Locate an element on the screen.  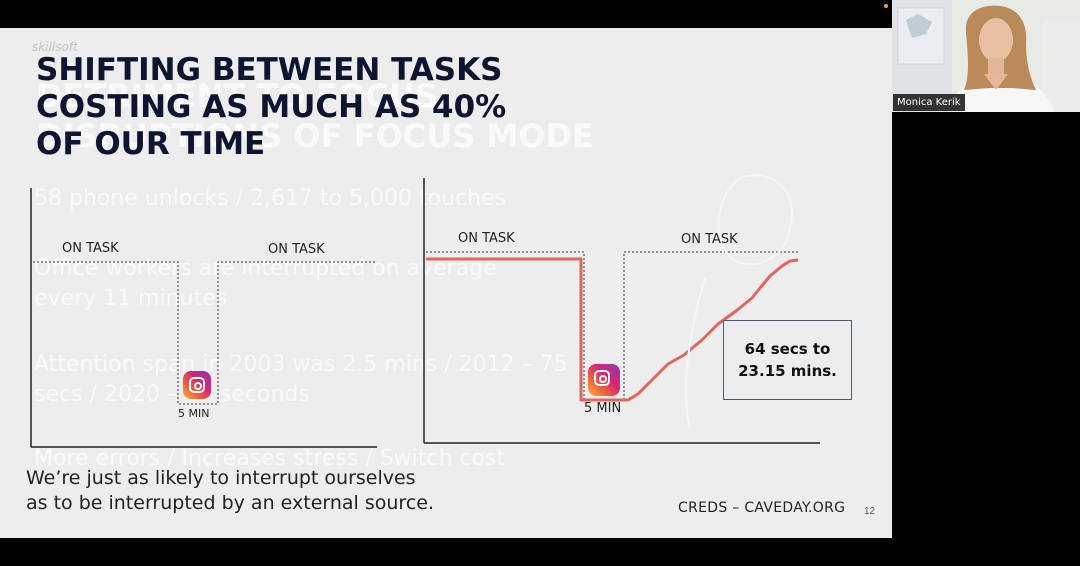
slide-title-line: OF OUR TIME is located at coordinates (151, 144).